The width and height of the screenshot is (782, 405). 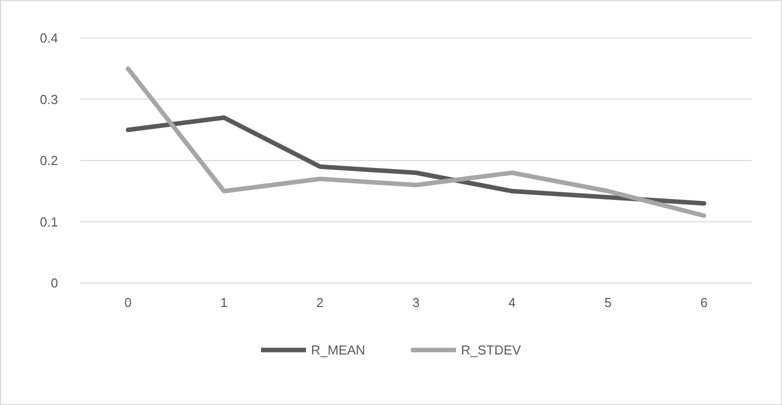 What do you see at coordinates (491, 350) in the screenshot?
I see `legend-label: R_STDEV` at bounding box center [491, 350].